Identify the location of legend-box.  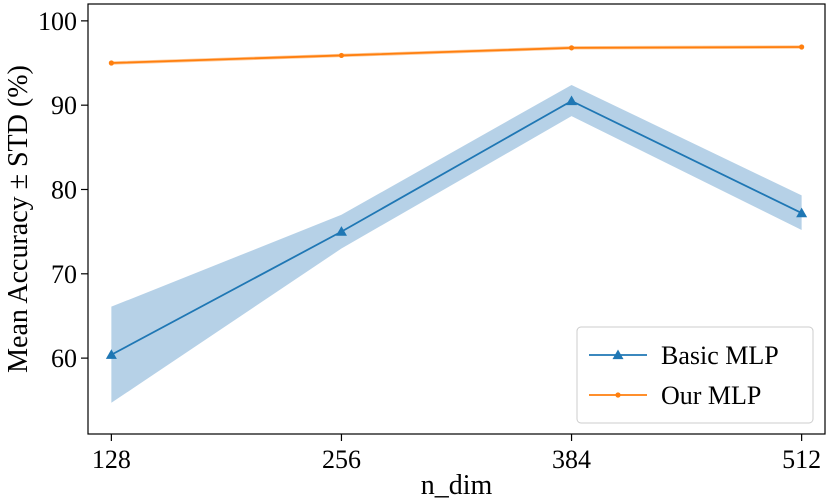
(695, 375).